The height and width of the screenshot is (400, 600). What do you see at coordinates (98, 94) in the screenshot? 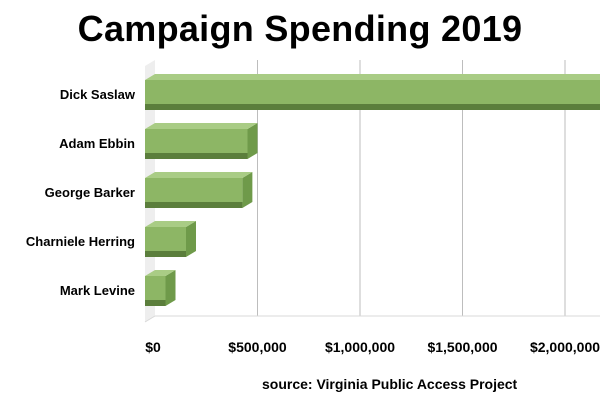
I see `category-label-dick-saslaw: Dick Saslaw` at bounding box center [98, 94].